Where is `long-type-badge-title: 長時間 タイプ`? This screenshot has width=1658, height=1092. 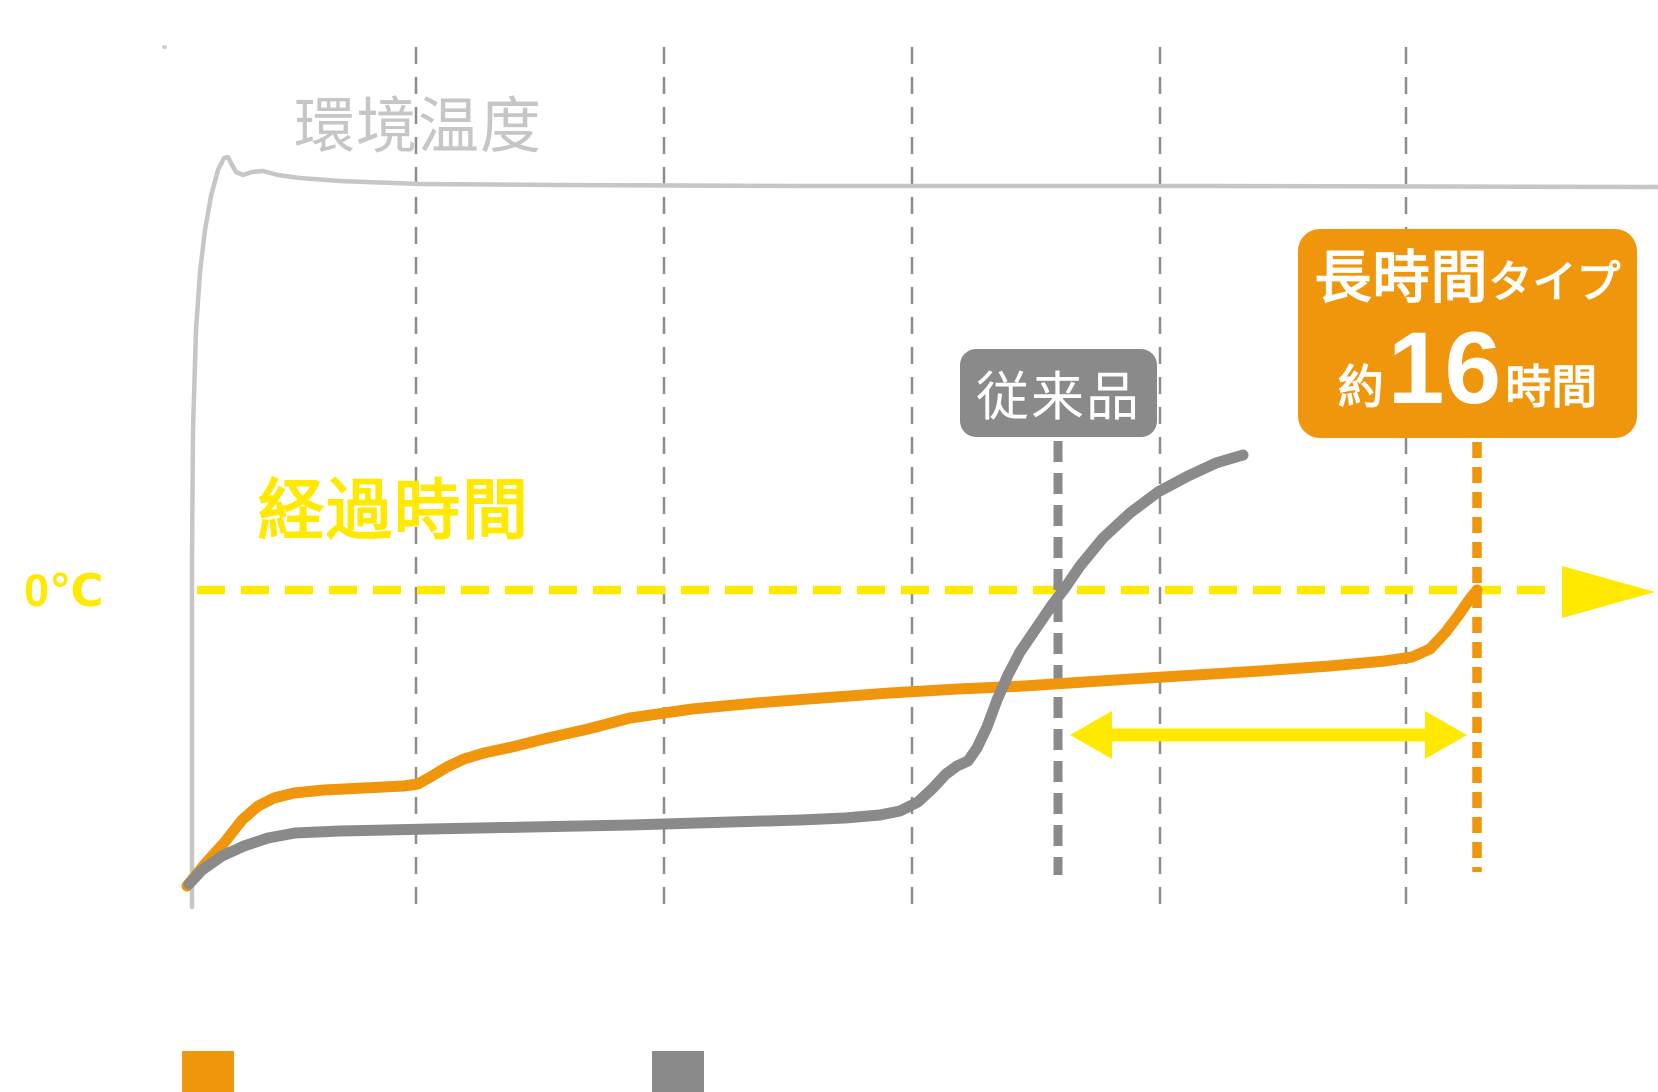
long-type-badge-title: 長時間 タイプ is located at coordinates (1468, 278).